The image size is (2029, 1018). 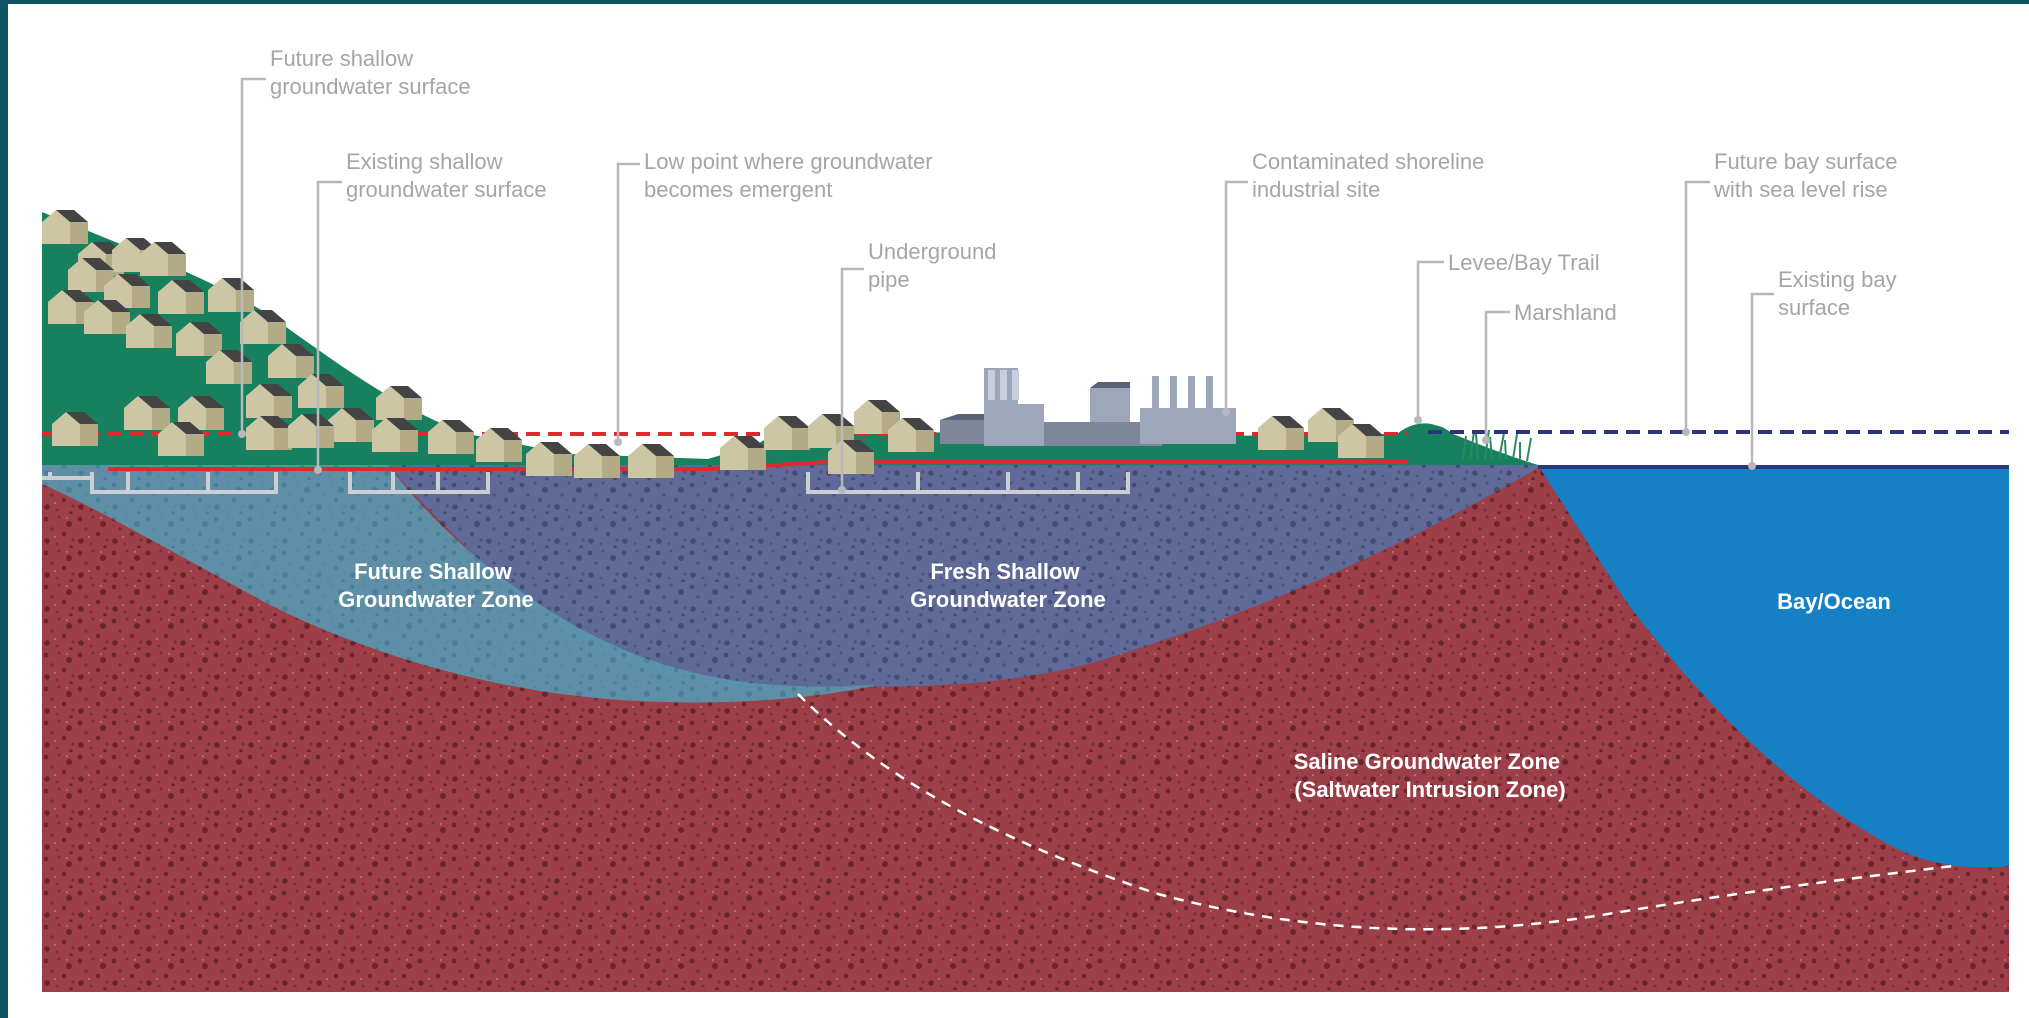 I want to click on callout-levee-bay-trail: Levee/Bay Trail, so click(x=1524, y=262).